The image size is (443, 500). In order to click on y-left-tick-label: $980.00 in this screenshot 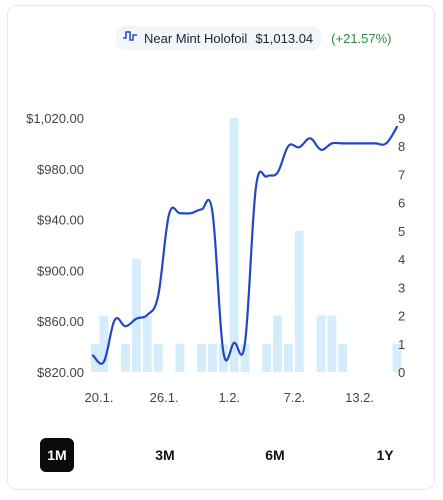, I will do `click(60, 169)`.